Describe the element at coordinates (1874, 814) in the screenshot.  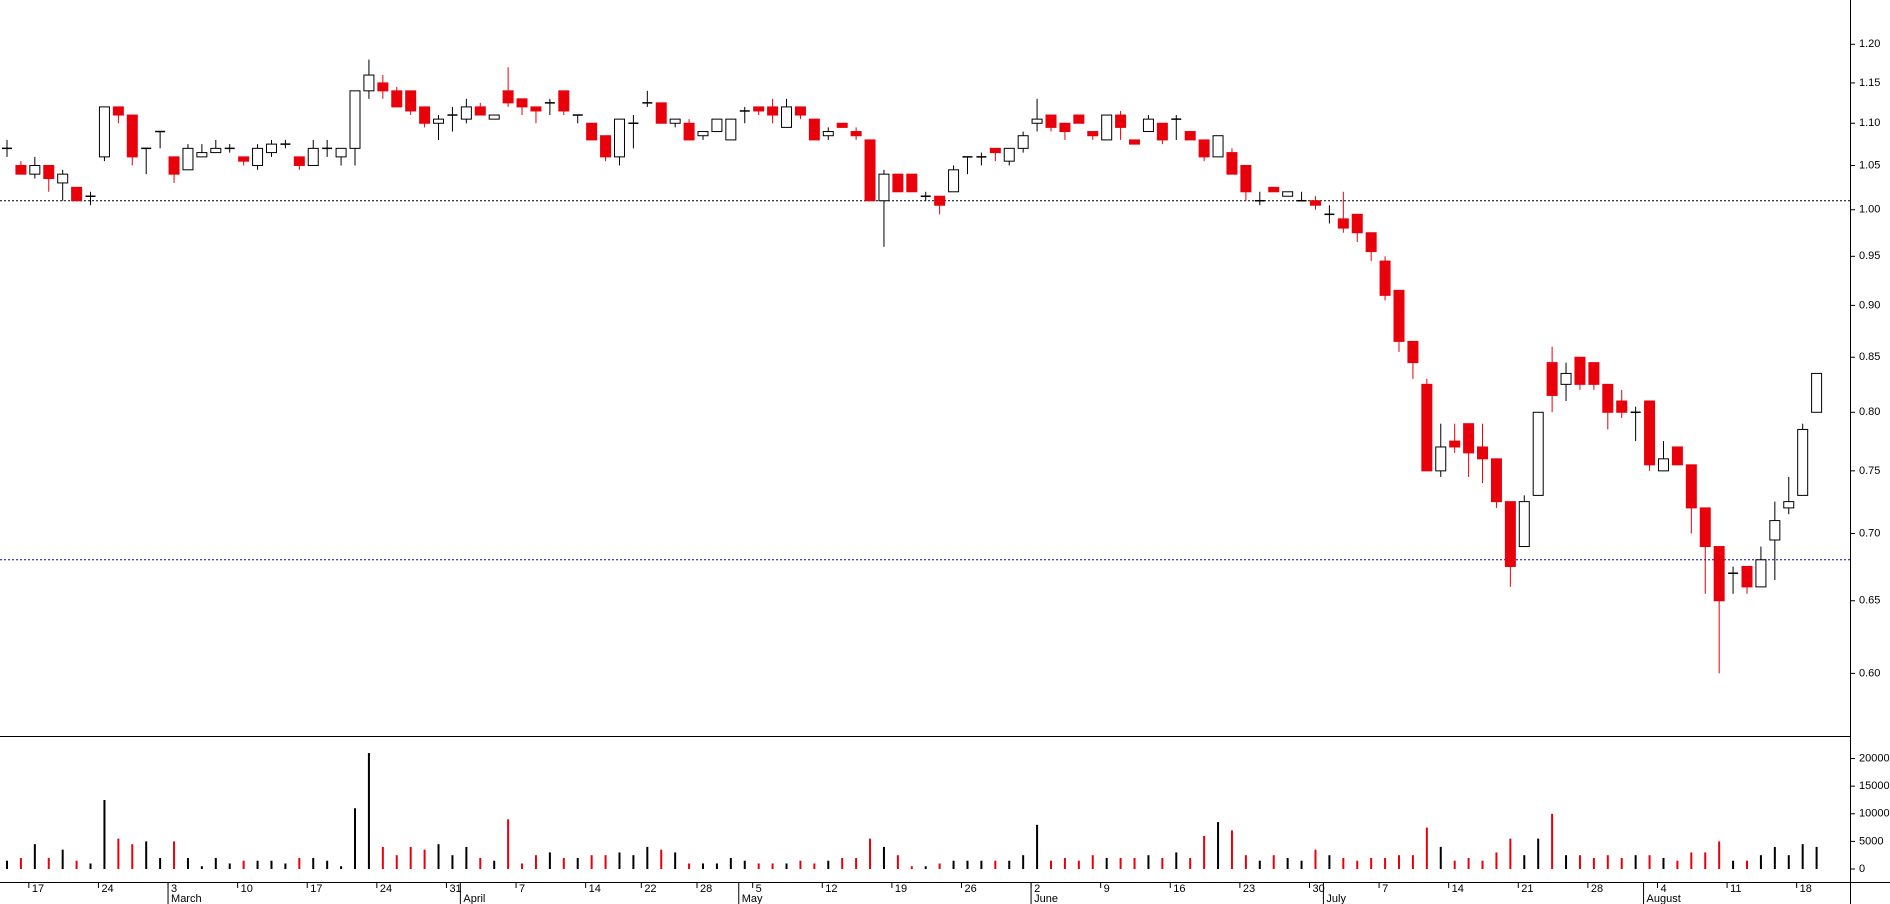
I see `y-tick-label: 10000` at that location.